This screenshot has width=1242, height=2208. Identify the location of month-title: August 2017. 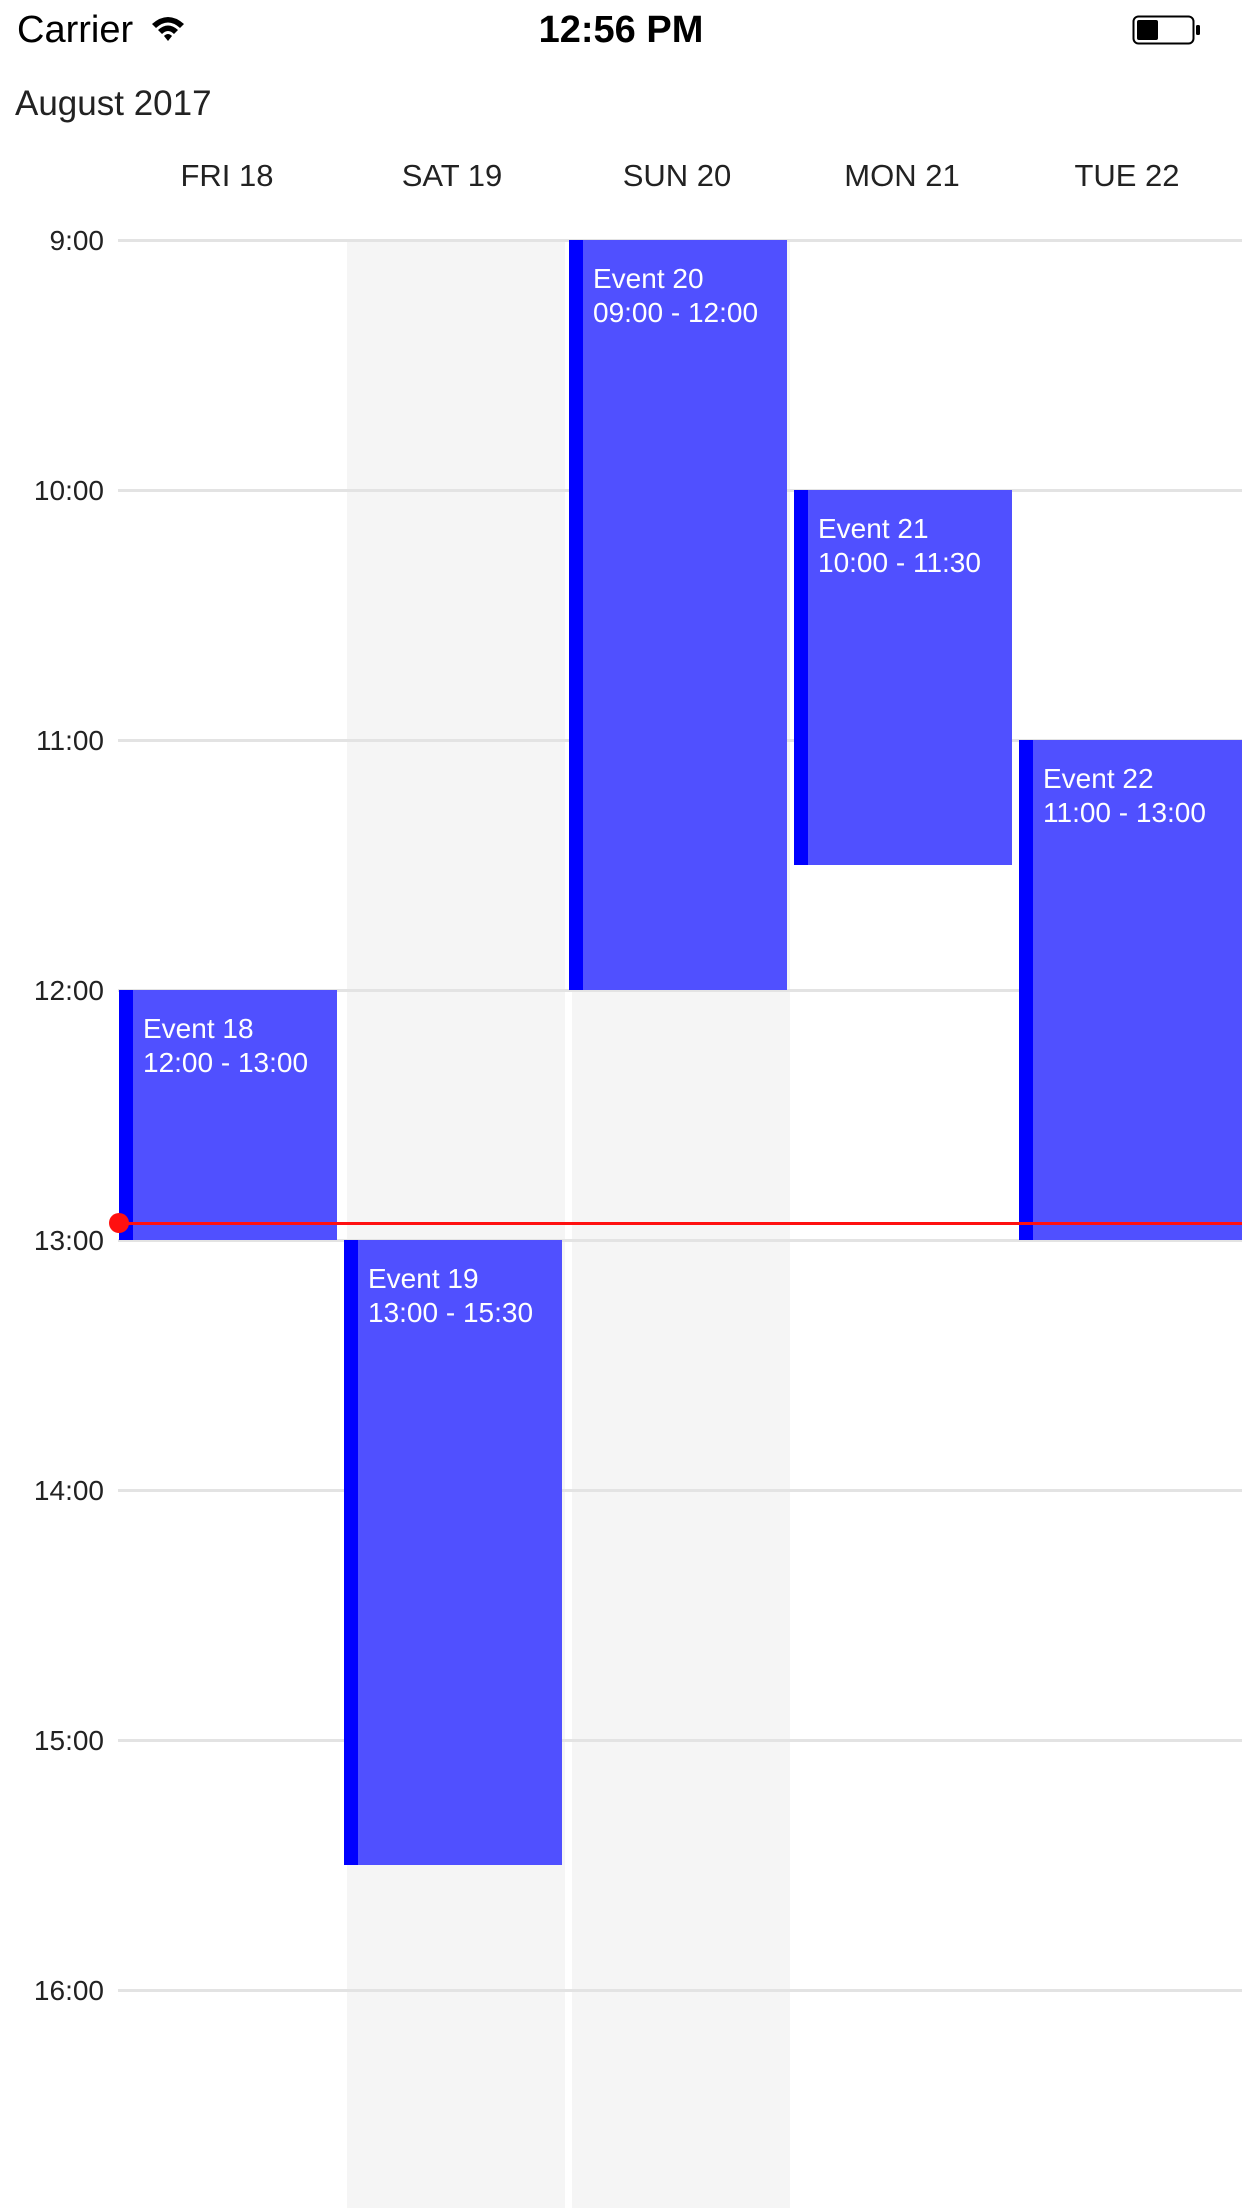
(113, 103).